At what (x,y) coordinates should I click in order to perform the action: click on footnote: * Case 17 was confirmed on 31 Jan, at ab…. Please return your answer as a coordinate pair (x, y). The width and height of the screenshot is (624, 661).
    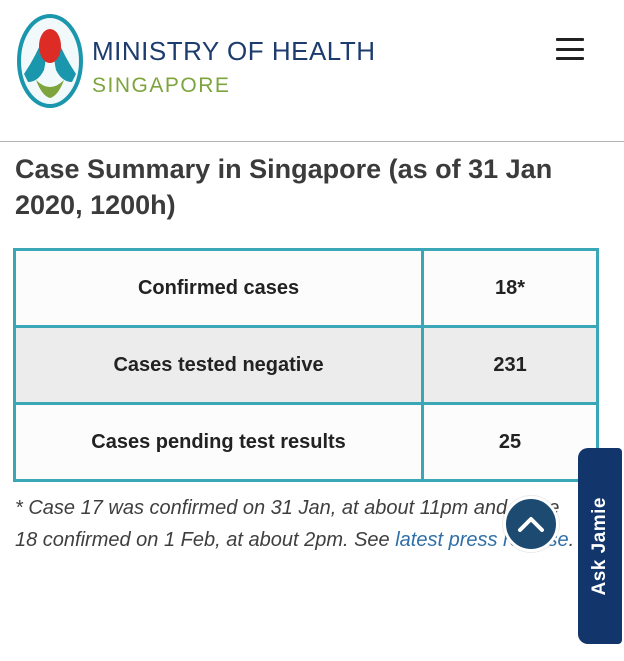
    Looking at the image, I should click on (301, 524).